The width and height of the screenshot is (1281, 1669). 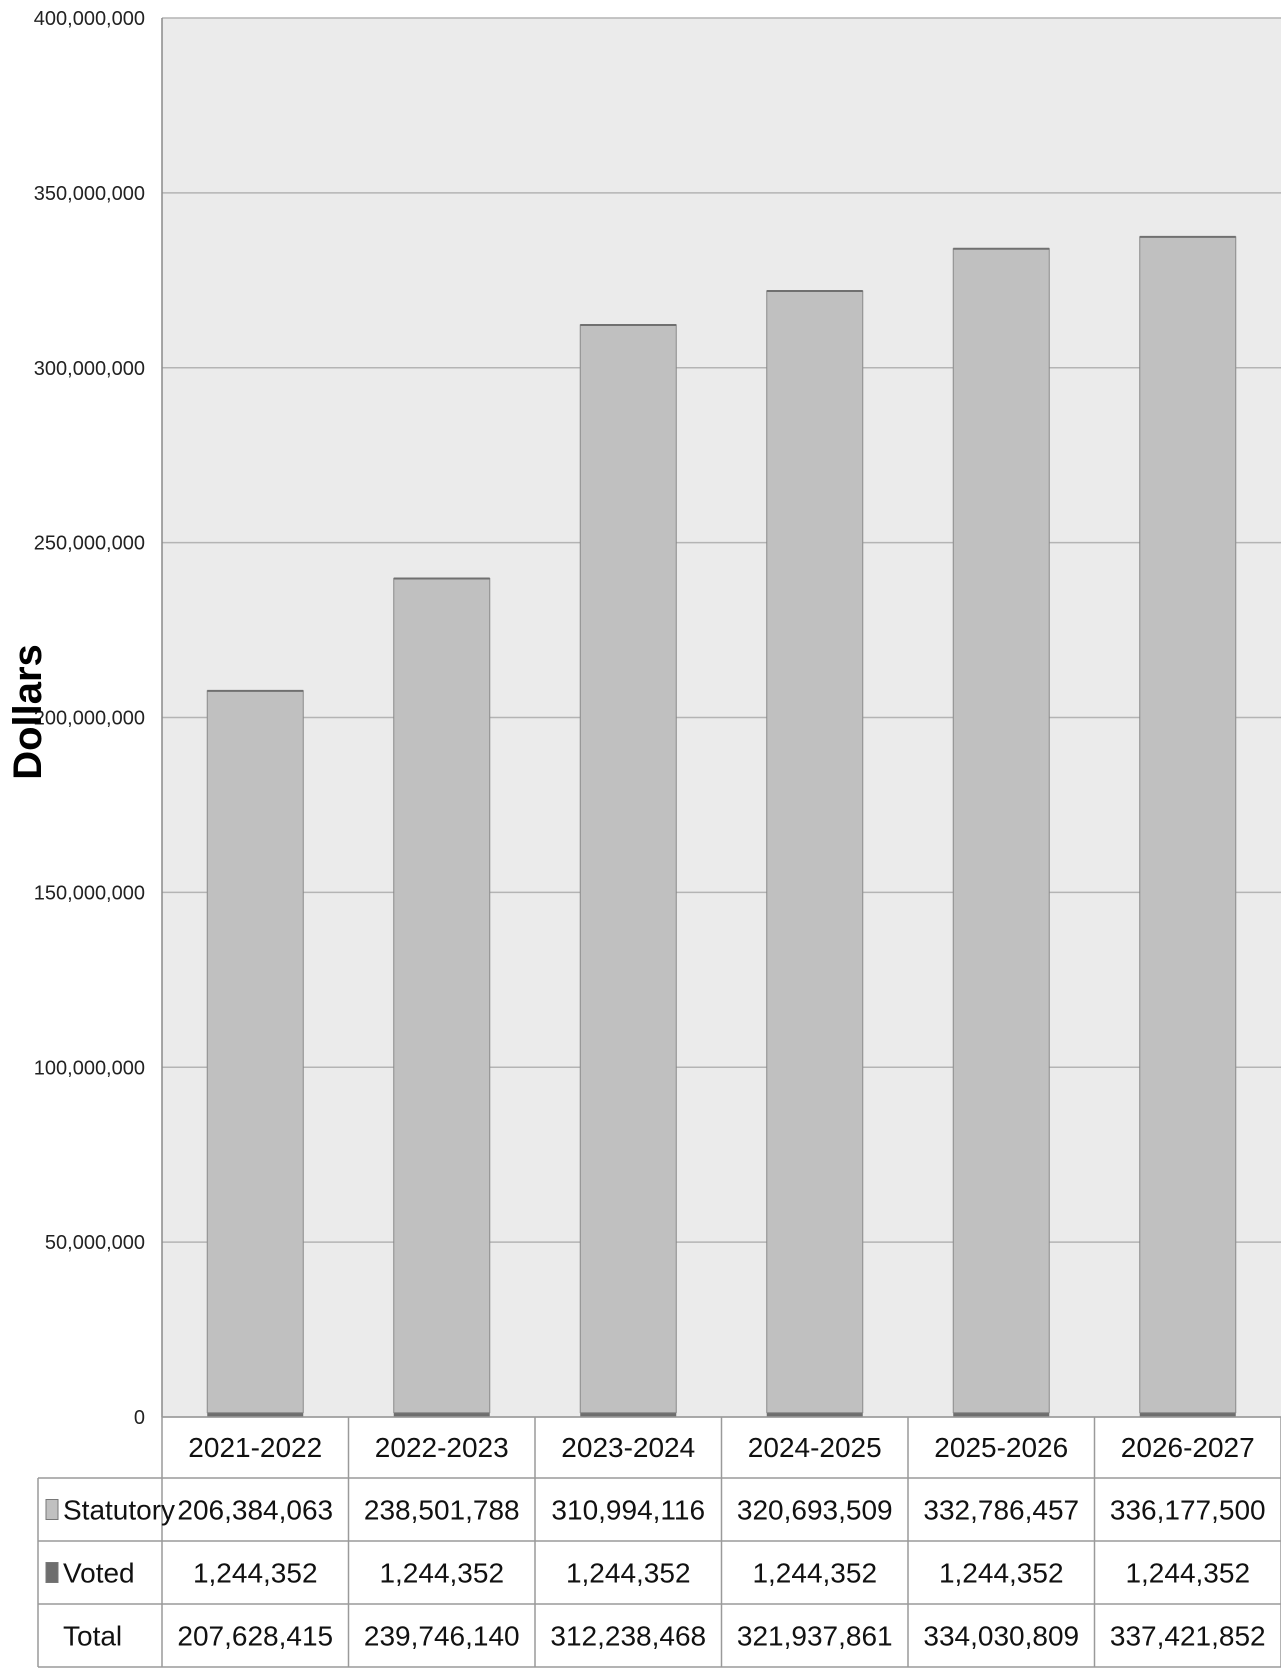 What do you see at coordinates (1188, 1636) in the screenshot?
I see `data-label: 337,421,852` at bounding box center [1188, 1636].